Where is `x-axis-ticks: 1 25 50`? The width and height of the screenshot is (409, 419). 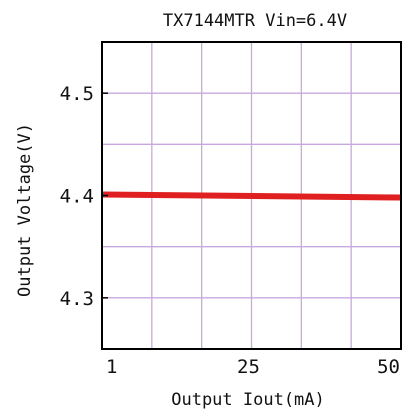 x-axis-ticks: 1 25 50 is located at coordinates (253, 367).